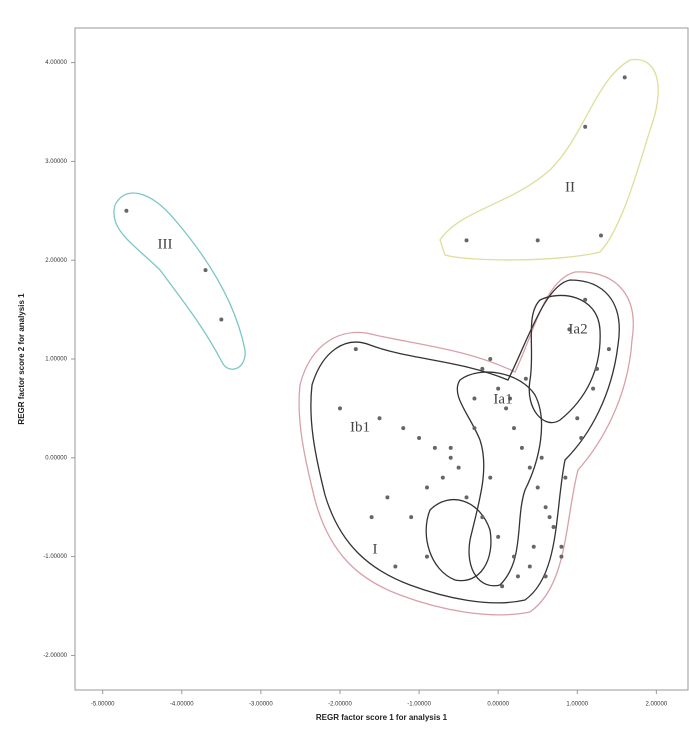 The height and width of the screenshot is (746, 689). I want to click on y-tick-label: 1.00000, so click(56, 360).